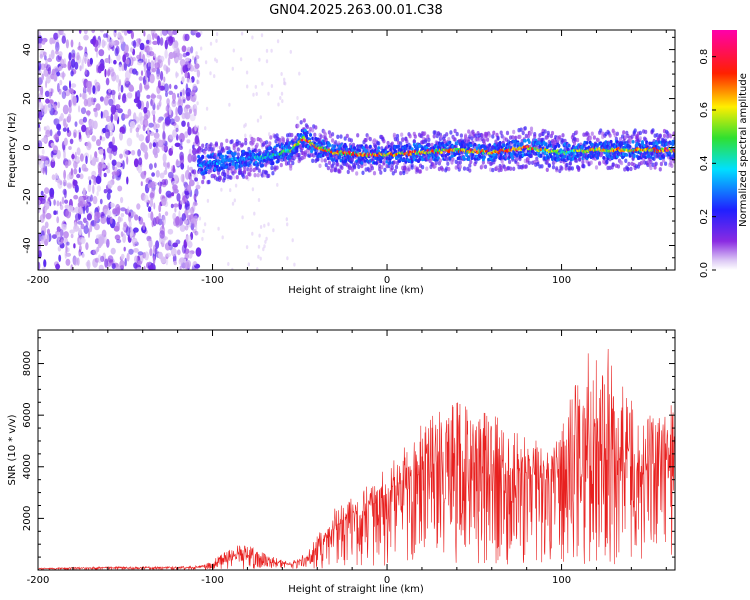 The image size is (750, 600). I want to click on snr-xtick-label: -100, so click(212, 580).